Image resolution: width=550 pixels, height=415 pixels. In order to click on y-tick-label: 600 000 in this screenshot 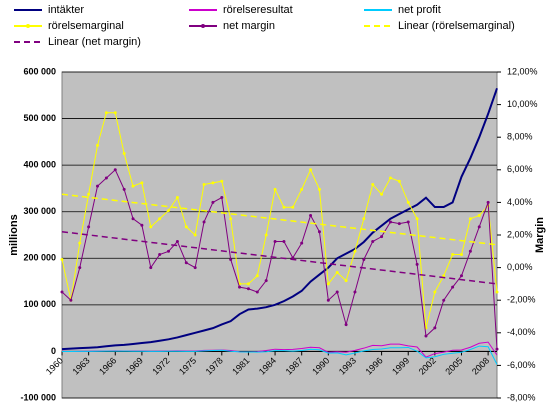, I will do `click(39, 71)`.